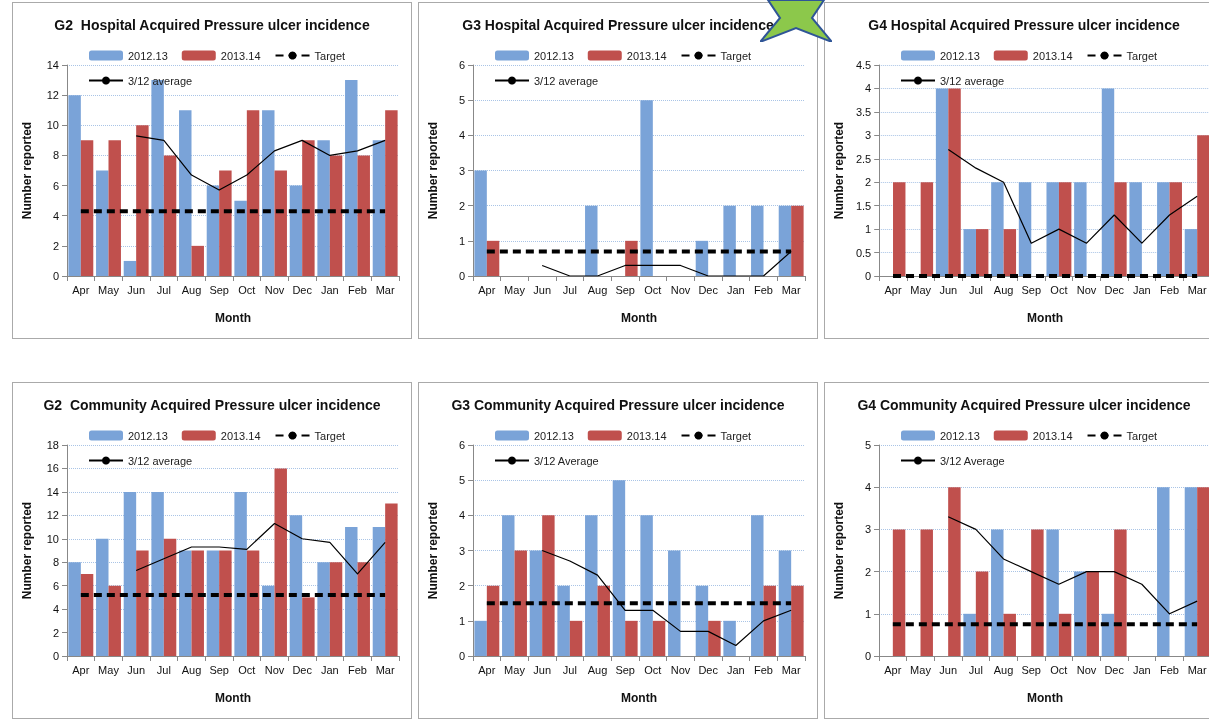  Describe the element at coordinates (863, 205) in the screenshot. I see `y-tick-label: 1.5` at that location.